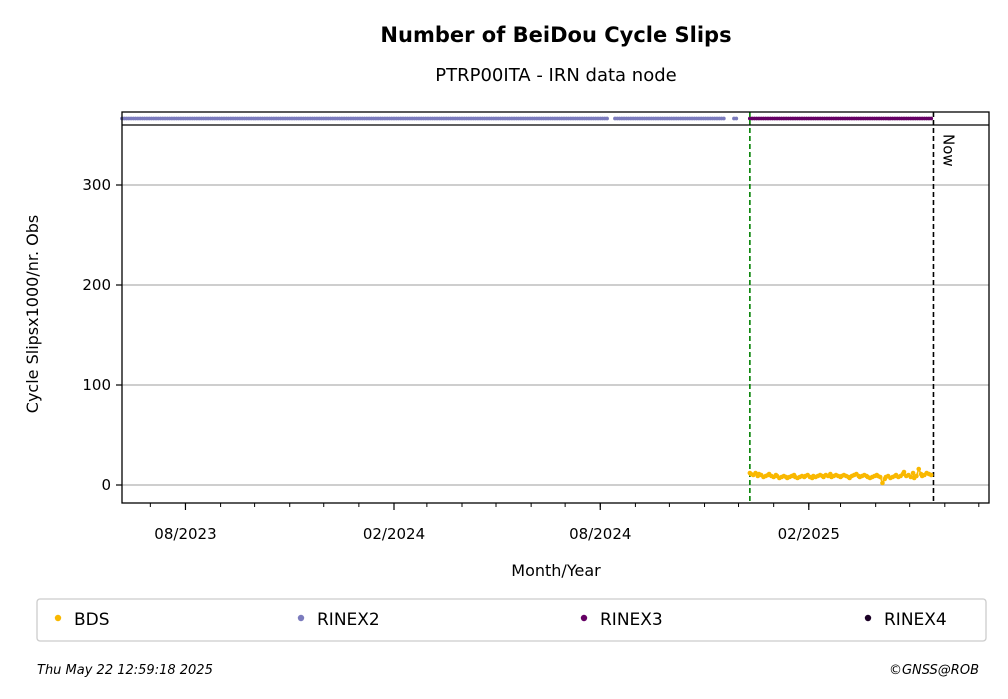 Image resolution: width=1008 pixels, height=699 pixels. What do you see at coordinates (868, 618) in the screenshot?
I see `legend-marker-rinex4` at bounding box center [868, 618].